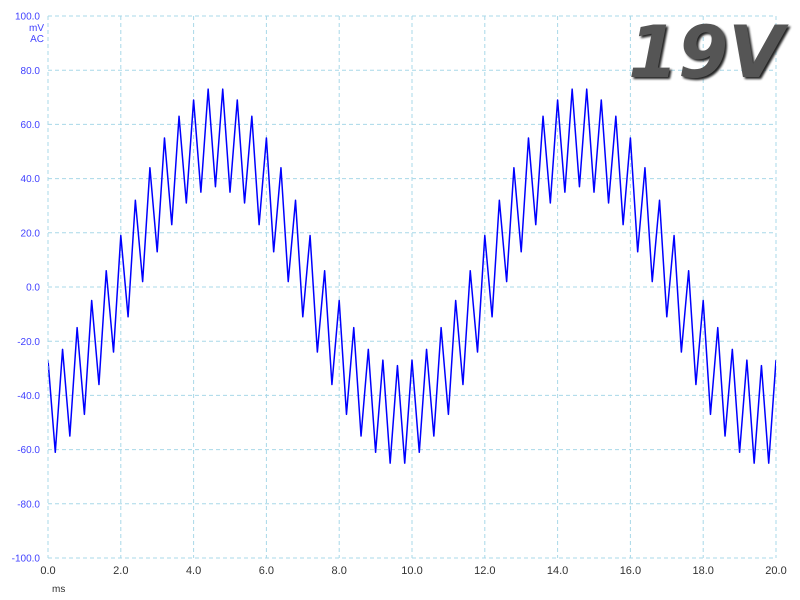 The height and width of the screenshot is (600, 800). I want to click on x-tick-label: 0.0, so click(48, 570).